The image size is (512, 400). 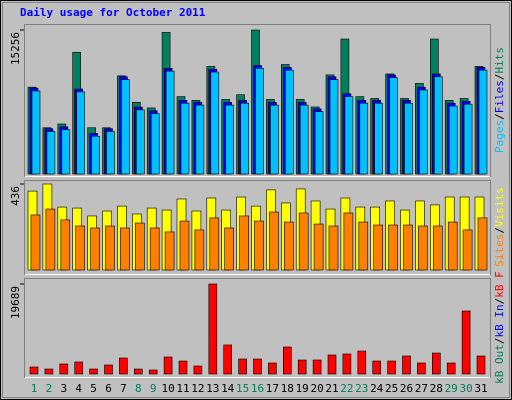 I want to click on x-tick-label: 7, so click(x=123, y=388).